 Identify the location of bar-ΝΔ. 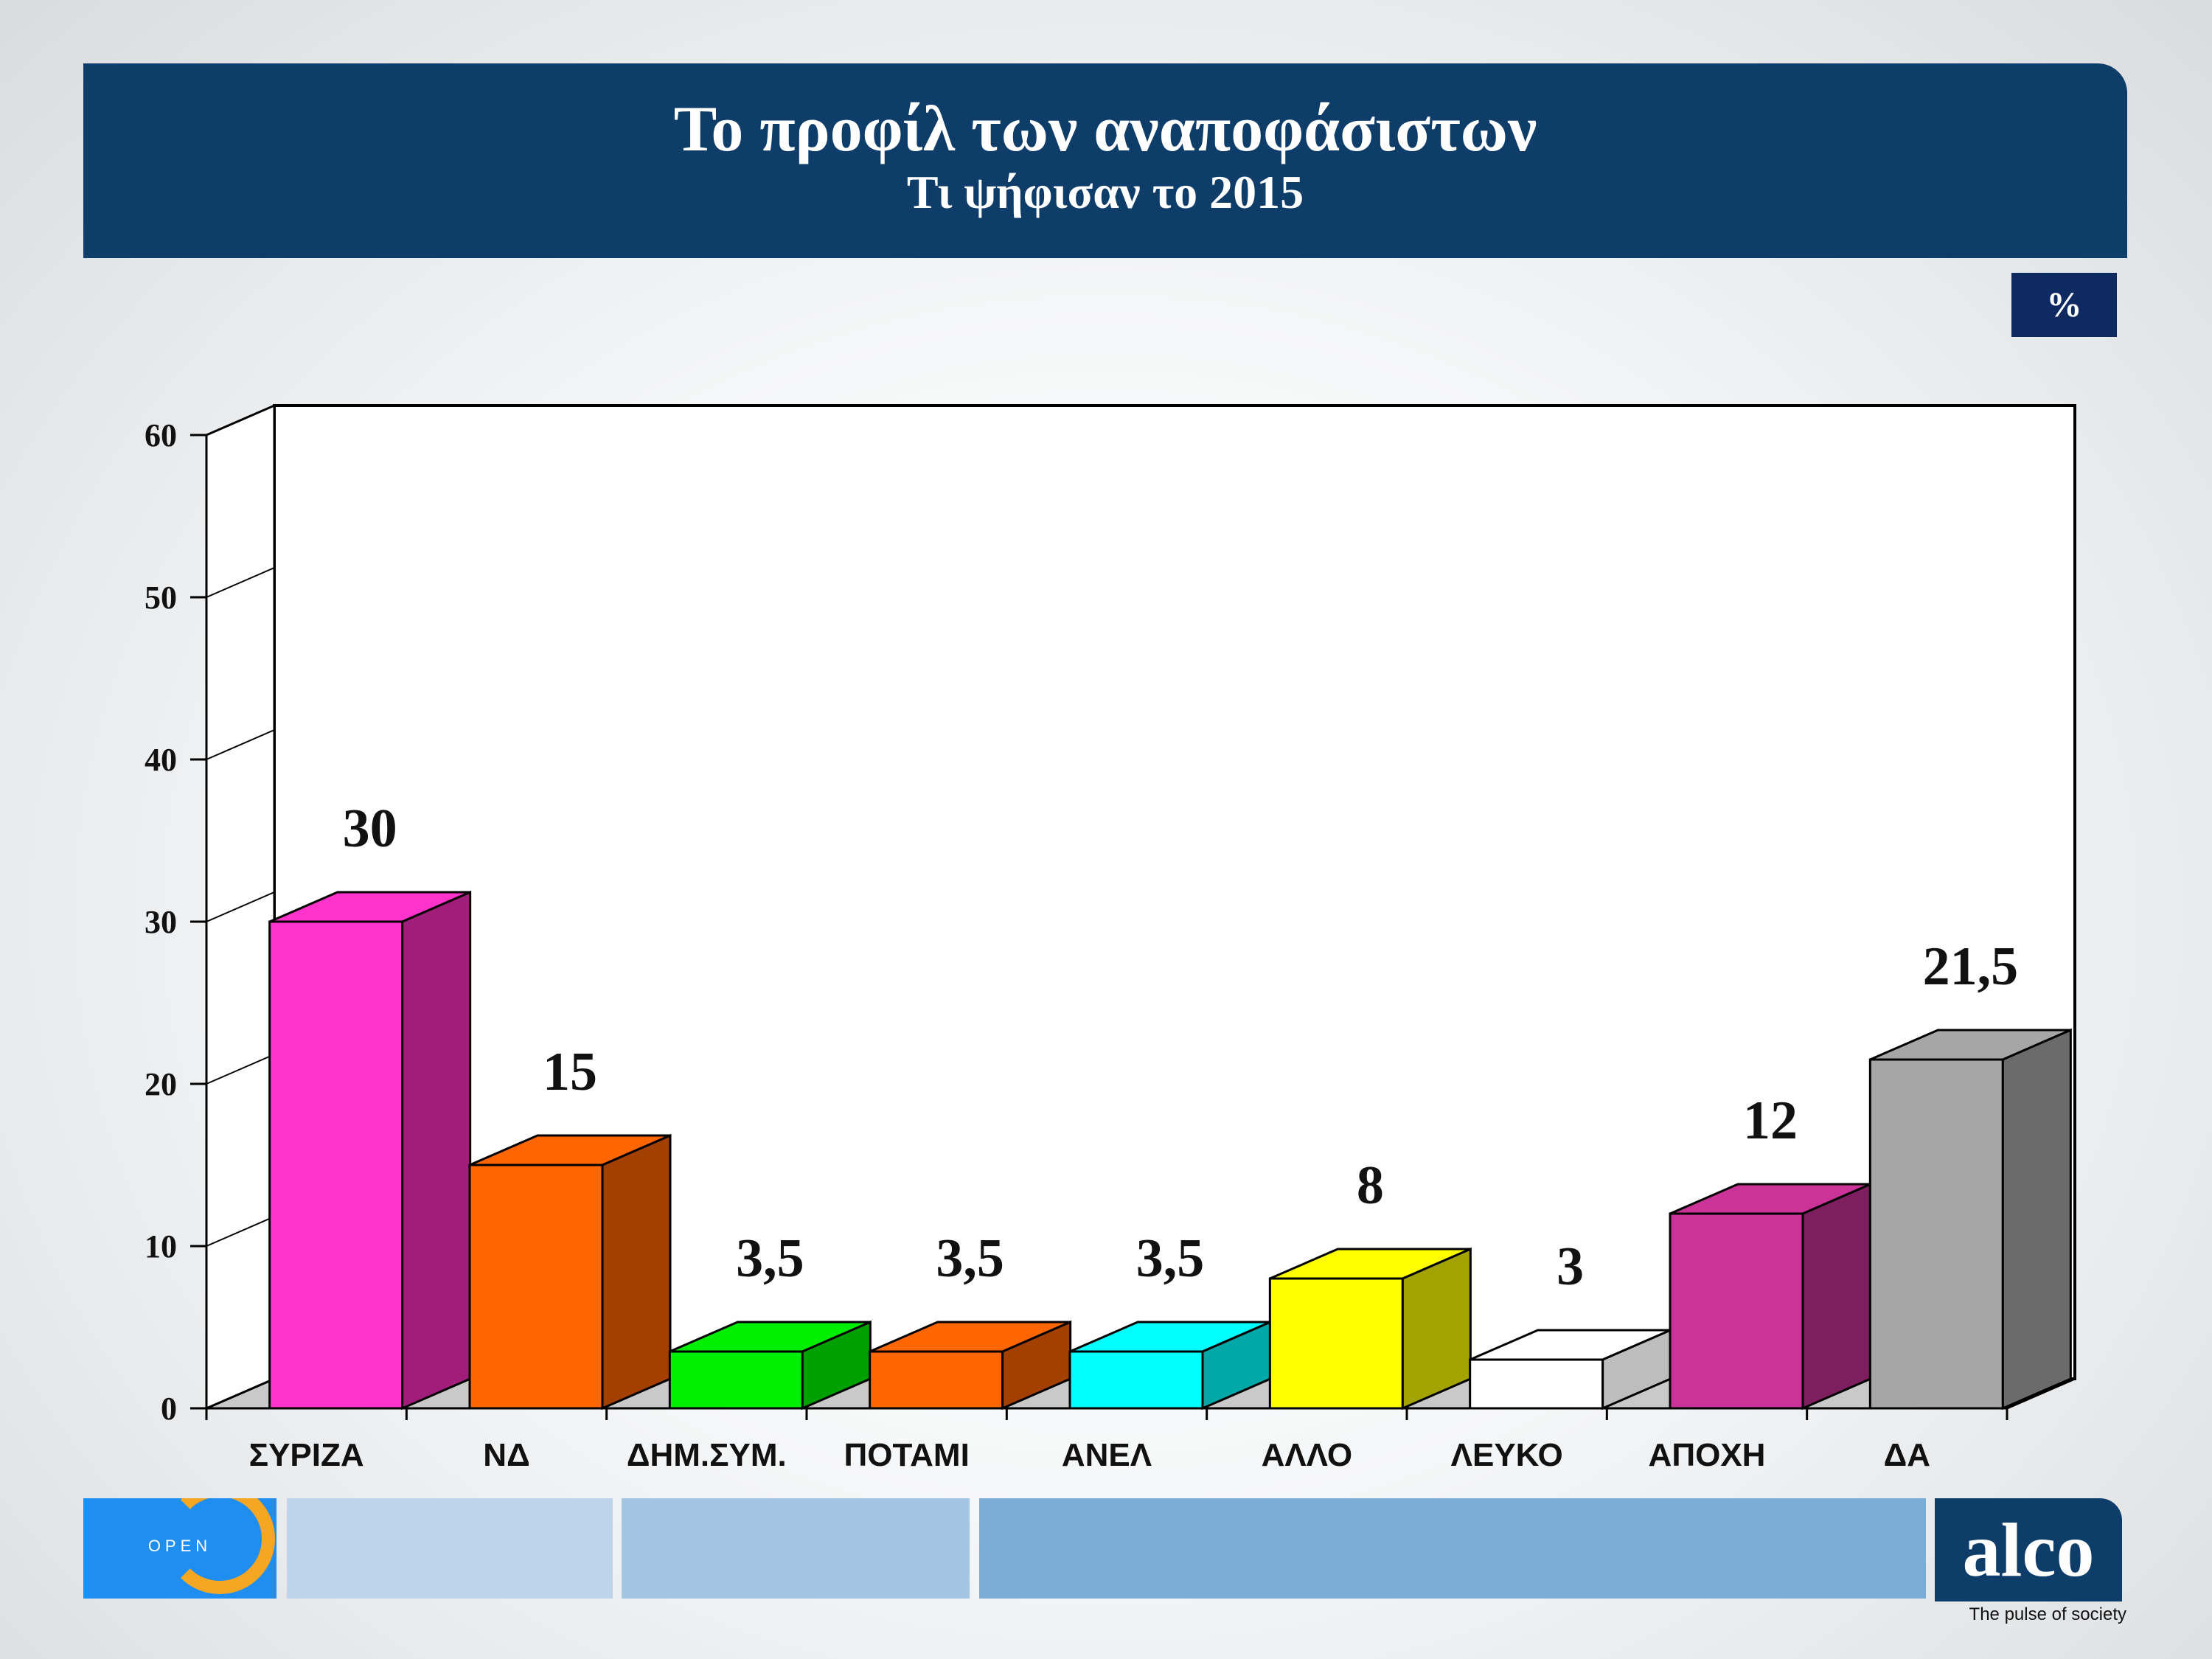
(570, 1272).